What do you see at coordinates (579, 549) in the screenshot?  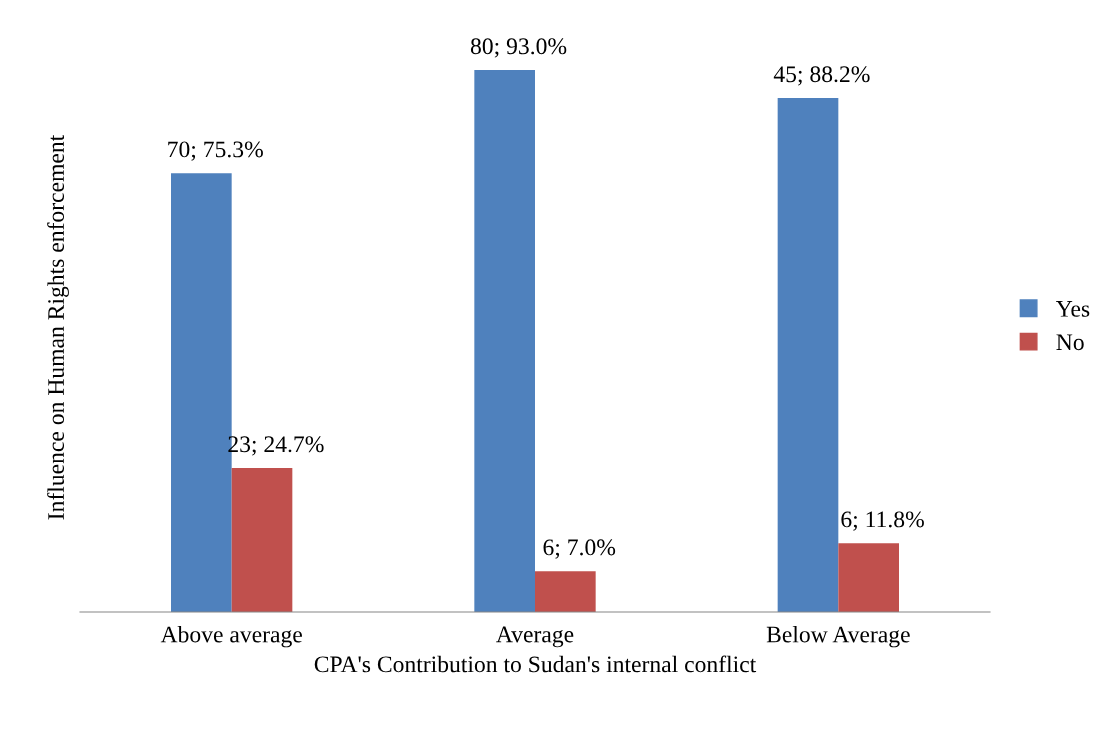 I see `data-label: 6; 7.0%` at bounding box center [579, 549].